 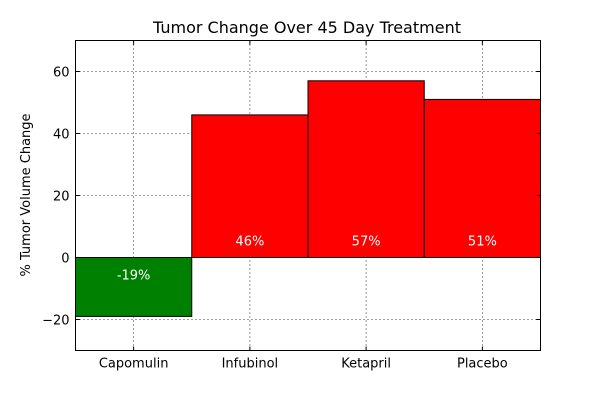 I want to click on x-tick-label: Ketapril, so click(x=366, y=364).